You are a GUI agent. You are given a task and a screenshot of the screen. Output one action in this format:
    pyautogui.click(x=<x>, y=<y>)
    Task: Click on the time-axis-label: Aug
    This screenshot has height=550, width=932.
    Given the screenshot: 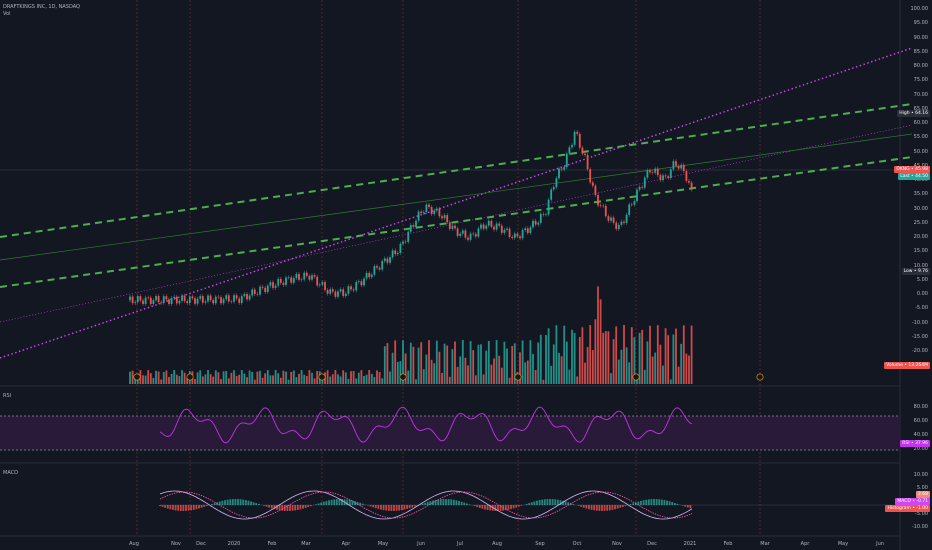 What is the action you would take?
    pyautogui.click(x=134, y=544)
    